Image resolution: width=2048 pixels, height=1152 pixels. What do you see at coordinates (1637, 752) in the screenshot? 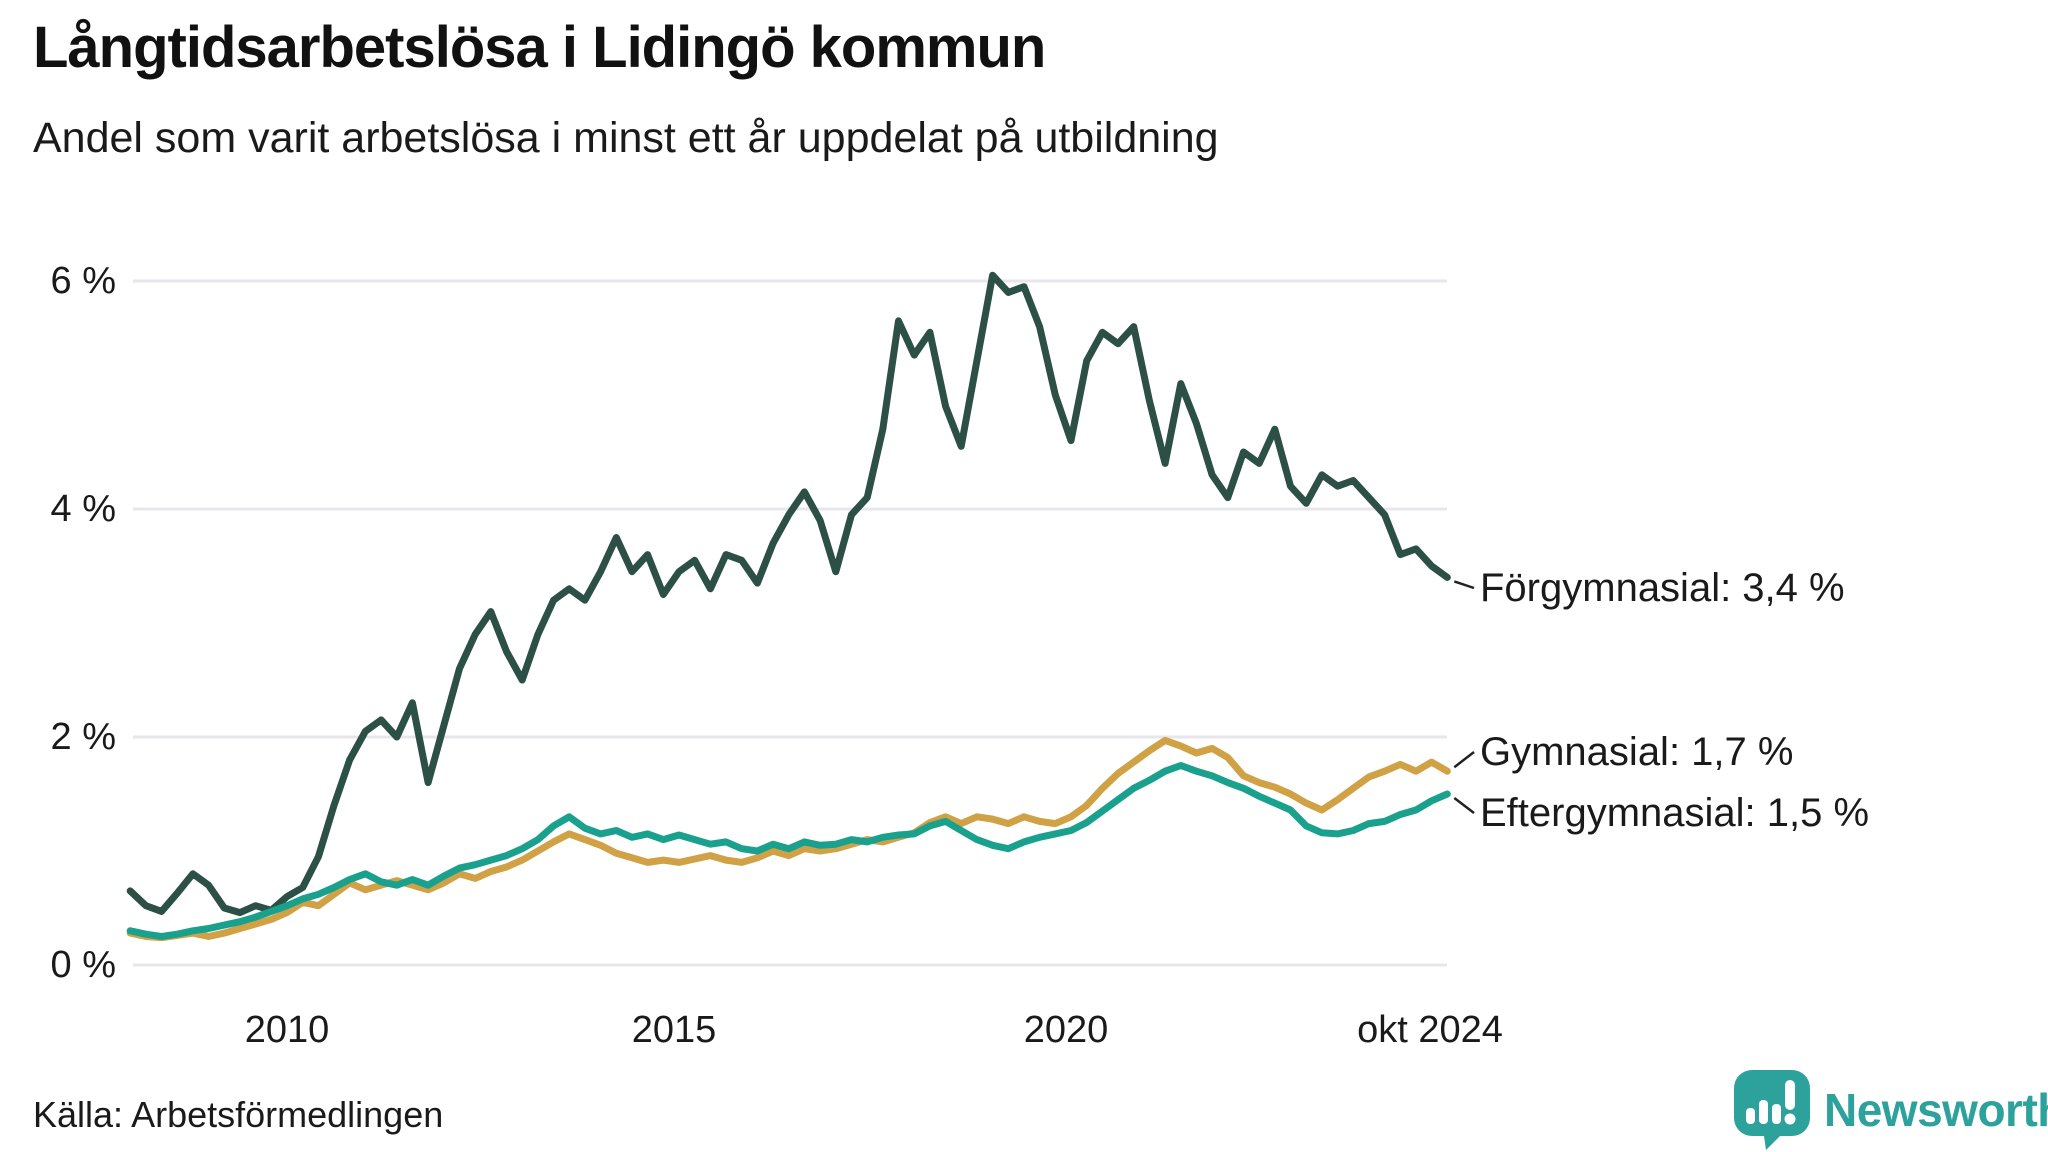
I see `series-end-label-gymnasial: Gymnasial: 1,7 %` at bounding box center [1637, 752].